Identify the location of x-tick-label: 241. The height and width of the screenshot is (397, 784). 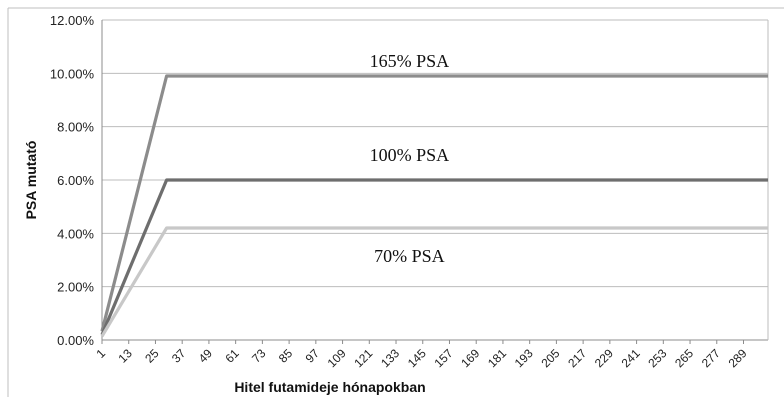
(631, 358).